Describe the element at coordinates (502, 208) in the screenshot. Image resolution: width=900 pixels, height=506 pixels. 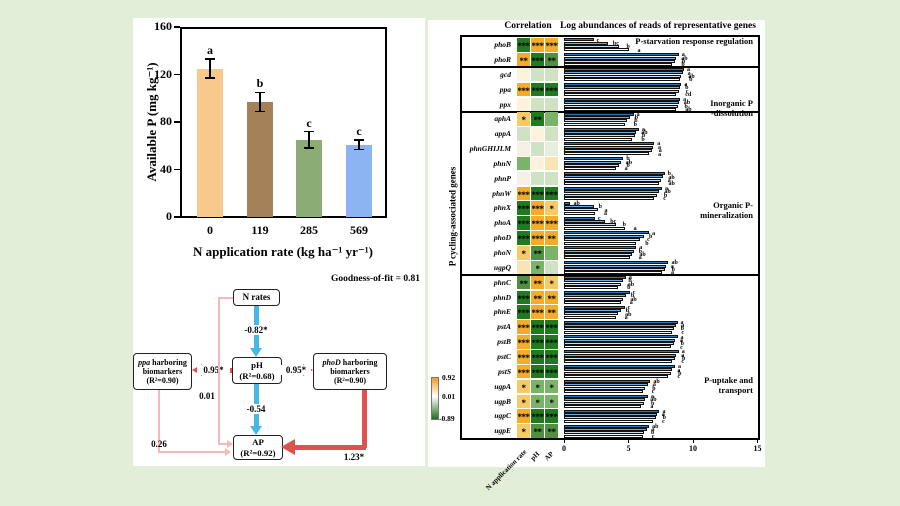
I see `gene-label-phnX: phnX` at that location.